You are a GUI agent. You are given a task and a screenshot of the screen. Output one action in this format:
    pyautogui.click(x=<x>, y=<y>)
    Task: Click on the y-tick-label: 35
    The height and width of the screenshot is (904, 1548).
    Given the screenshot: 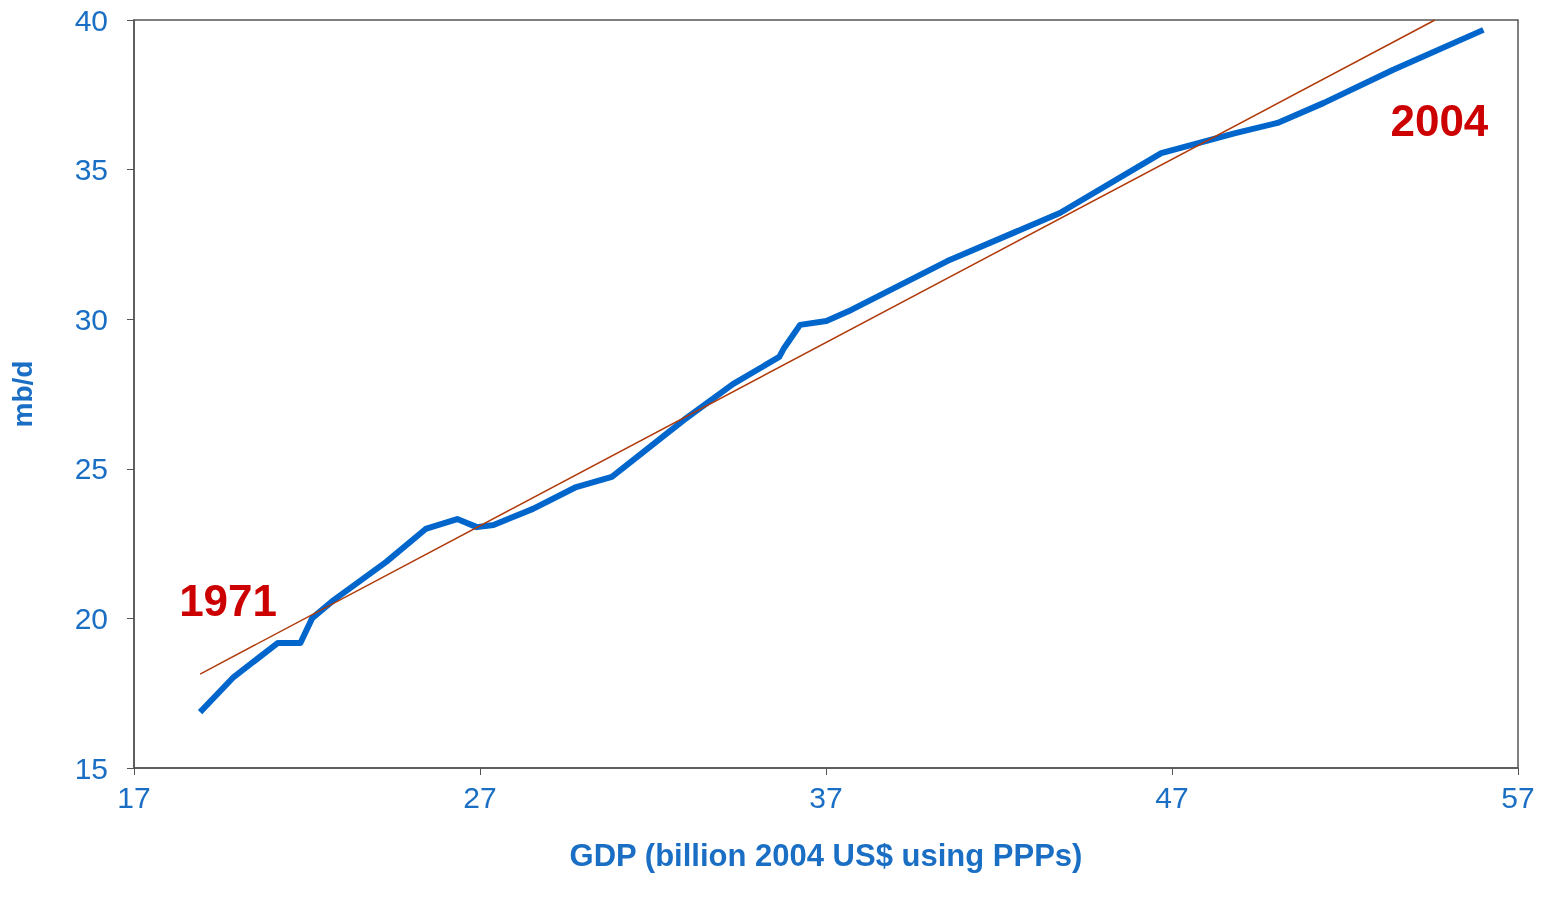 What is the action you would take?
    pyautogui.click(x=91, y=170)
    